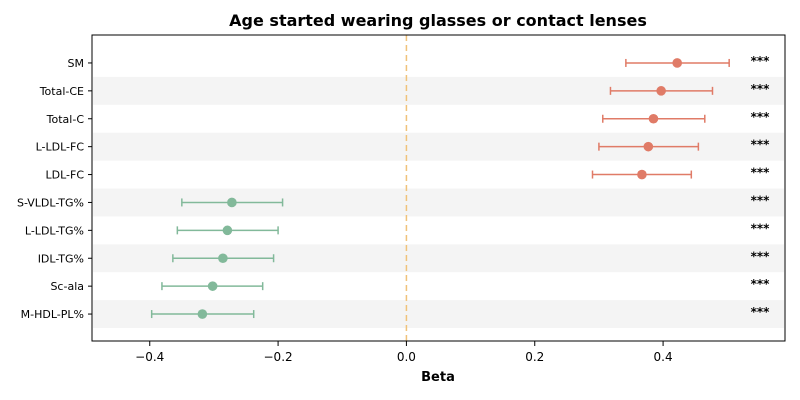 Image resolution: width=800 pixels, height=400 pixels. I want to click on y-tick-label: M-HDL-PL%, so click(52, 314).